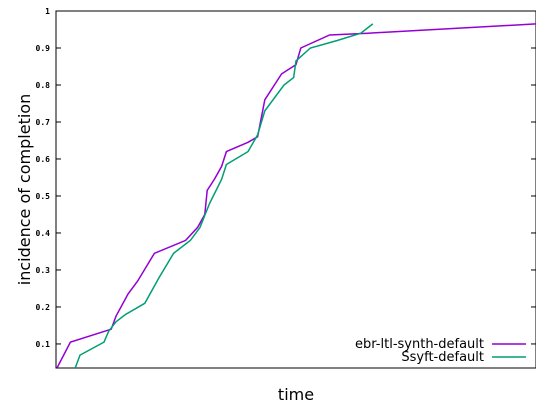  Describe the element at coordinates (296, 394) in the screenshot. I see `x-axis-label: time` at that location.